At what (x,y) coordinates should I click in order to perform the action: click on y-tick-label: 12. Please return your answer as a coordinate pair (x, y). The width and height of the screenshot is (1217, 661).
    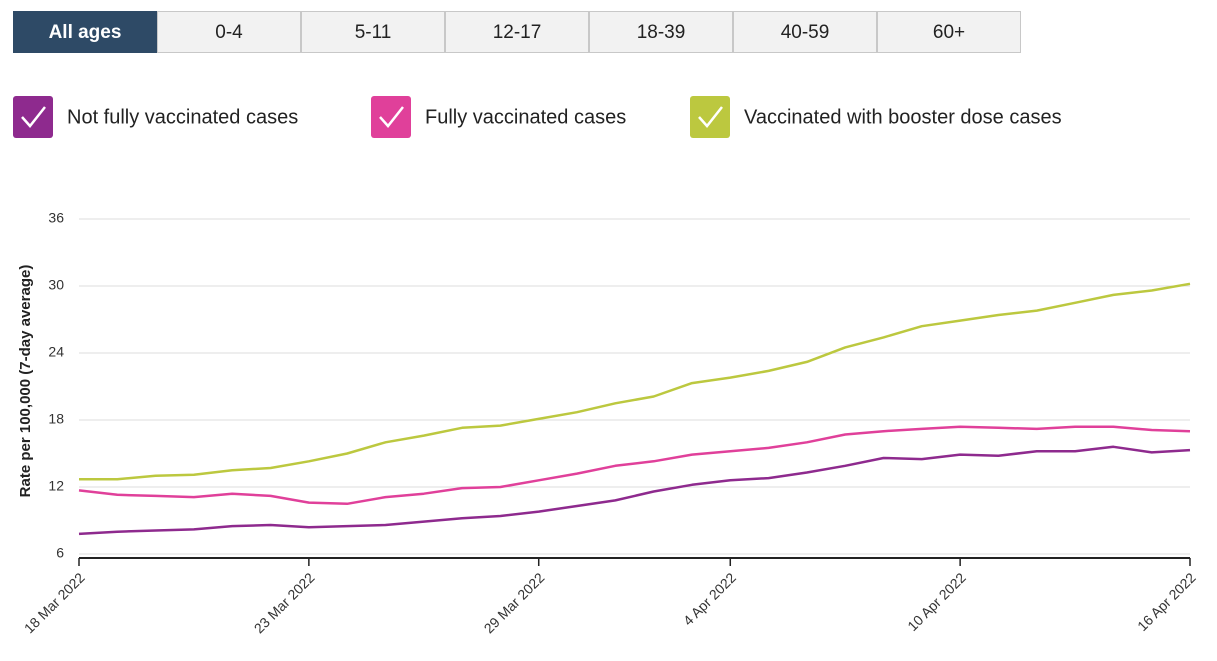
    Looking at the image, I should click on (56, 486).